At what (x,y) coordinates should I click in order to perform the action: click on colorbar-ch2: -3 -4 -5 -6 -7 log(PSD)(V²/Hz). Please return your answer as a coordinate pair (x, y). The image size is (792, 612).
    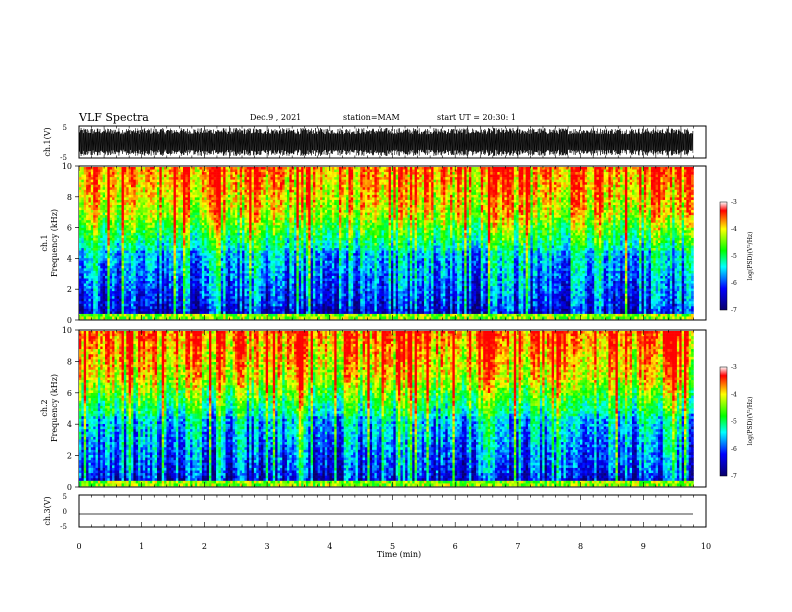
    Looking at the image, I should click on (736, 422).